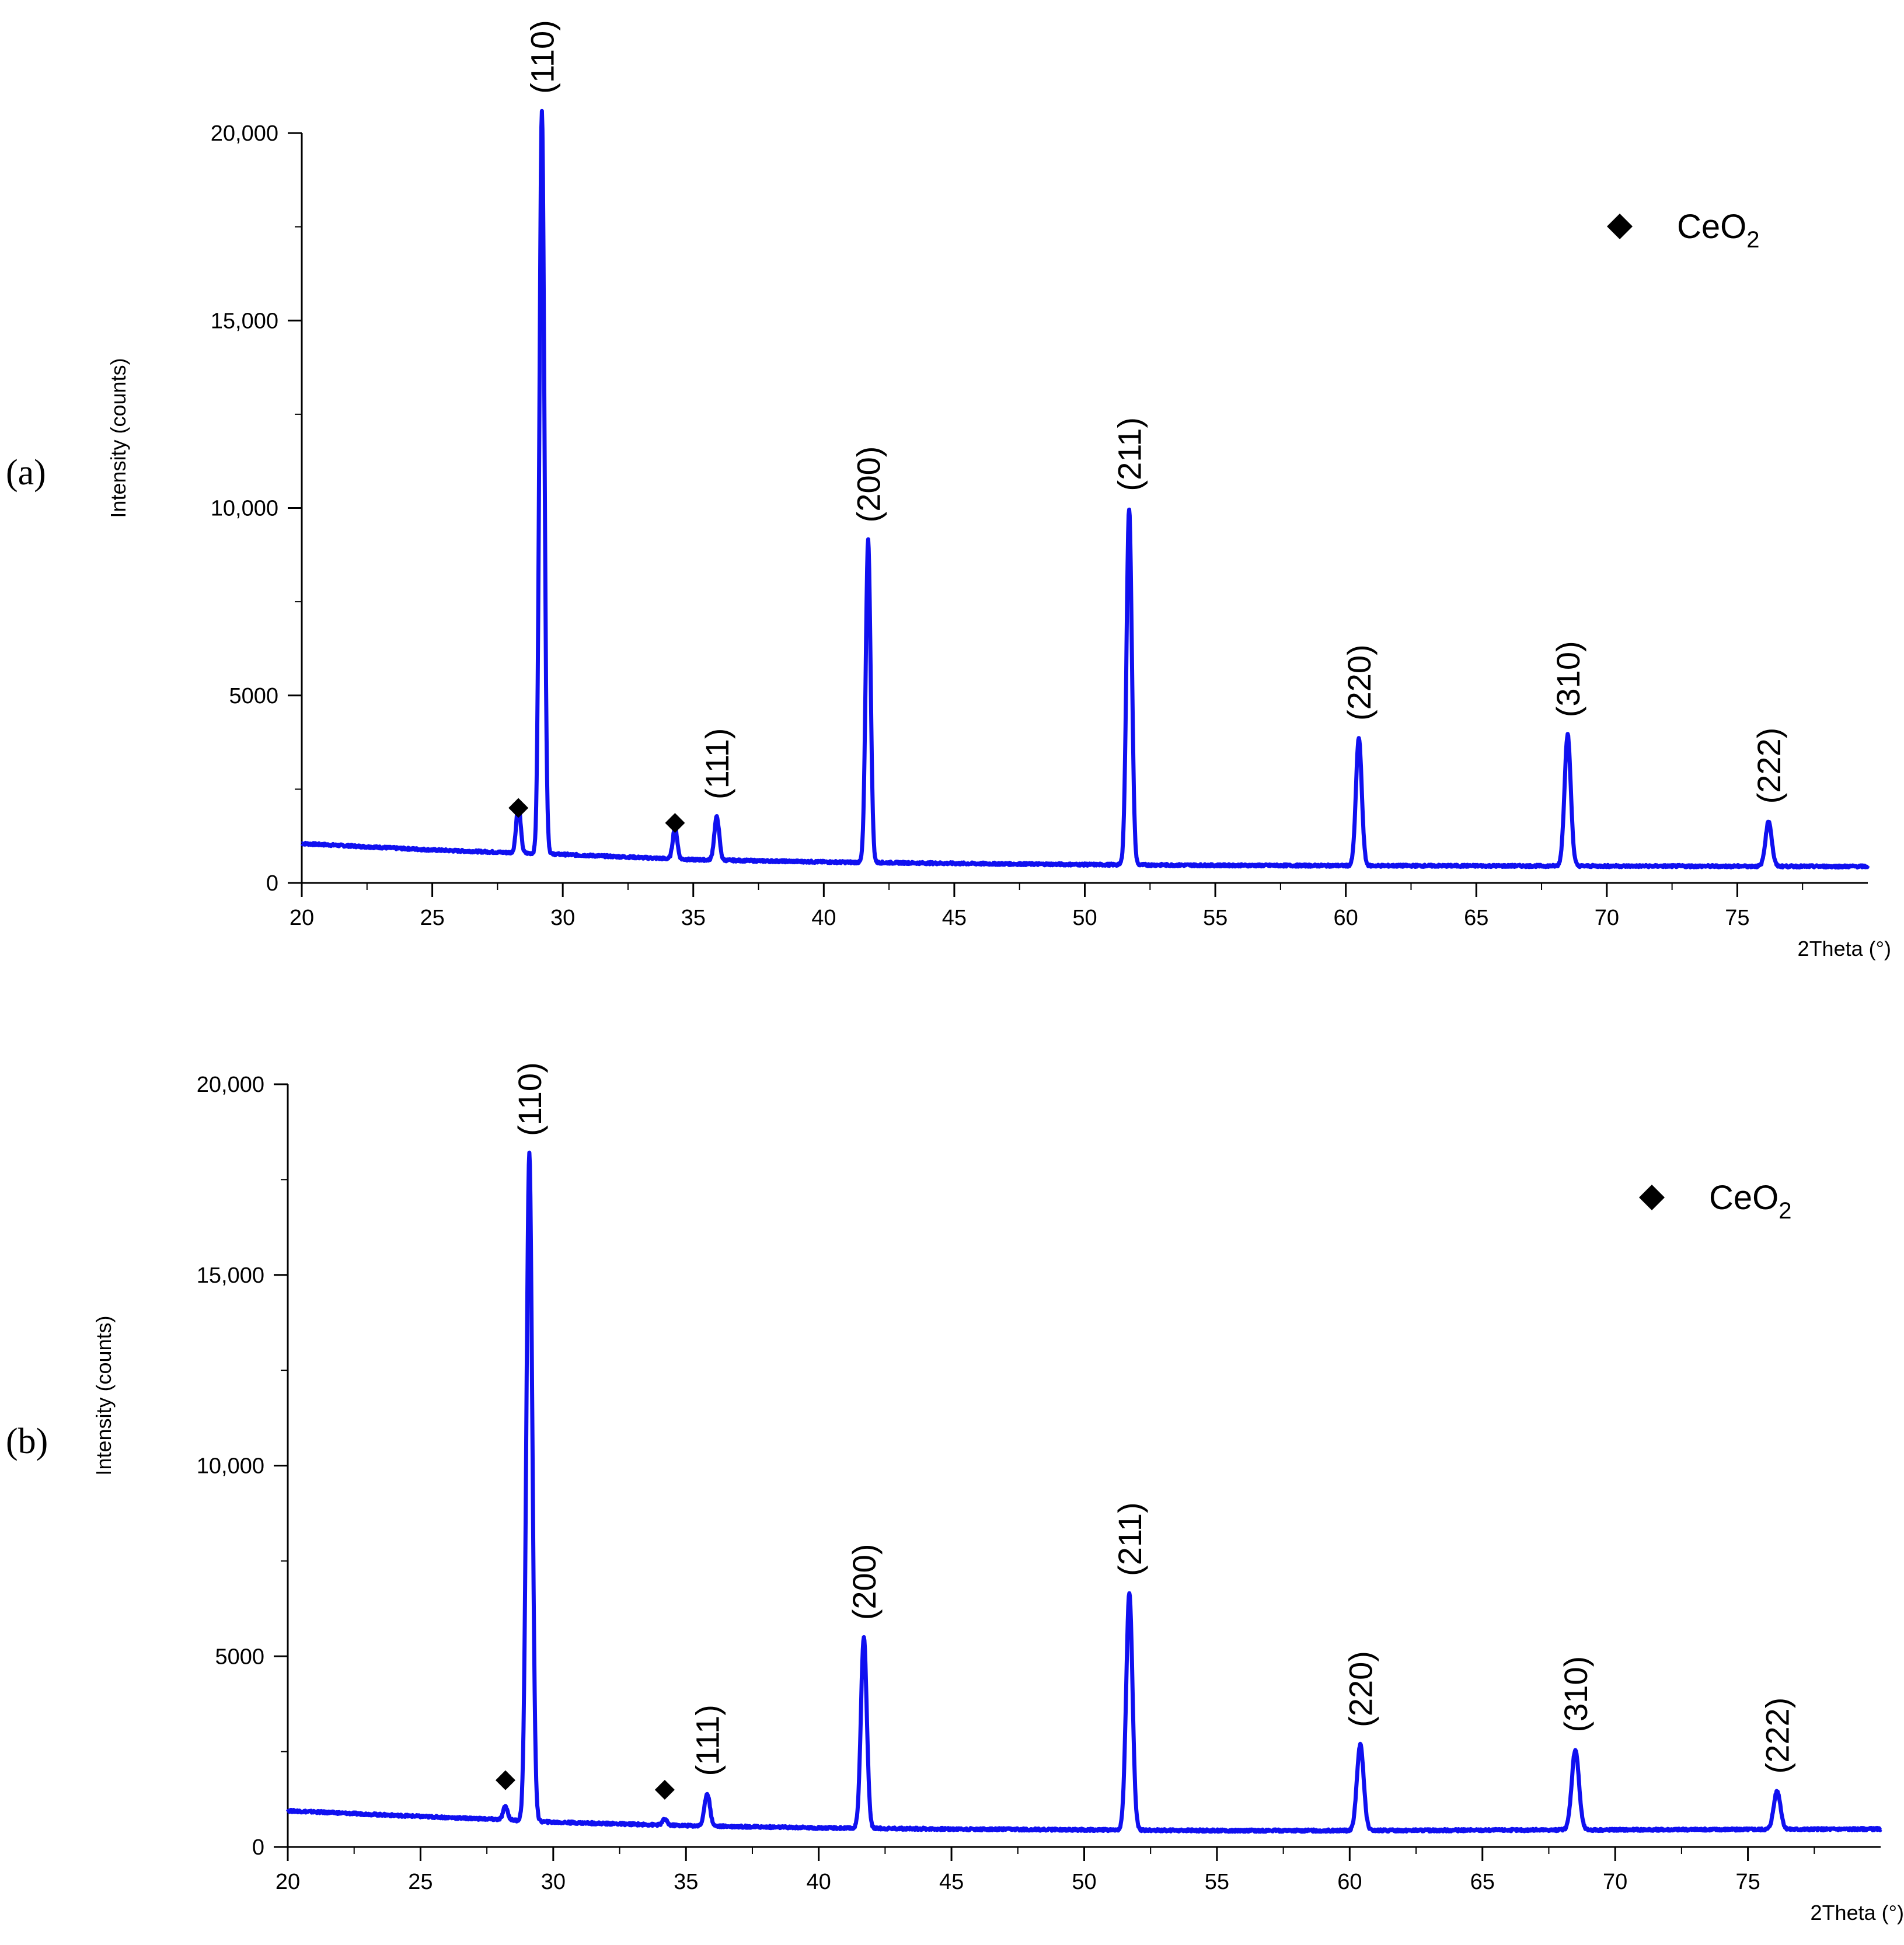  Describe the element at coordinates (27, 1441) in the screenshot. I see `panel-label: (b)` at that location.